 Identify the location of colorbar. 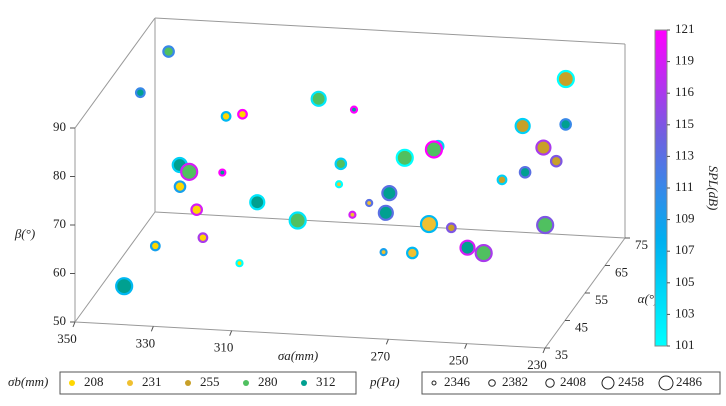
(661, 188).